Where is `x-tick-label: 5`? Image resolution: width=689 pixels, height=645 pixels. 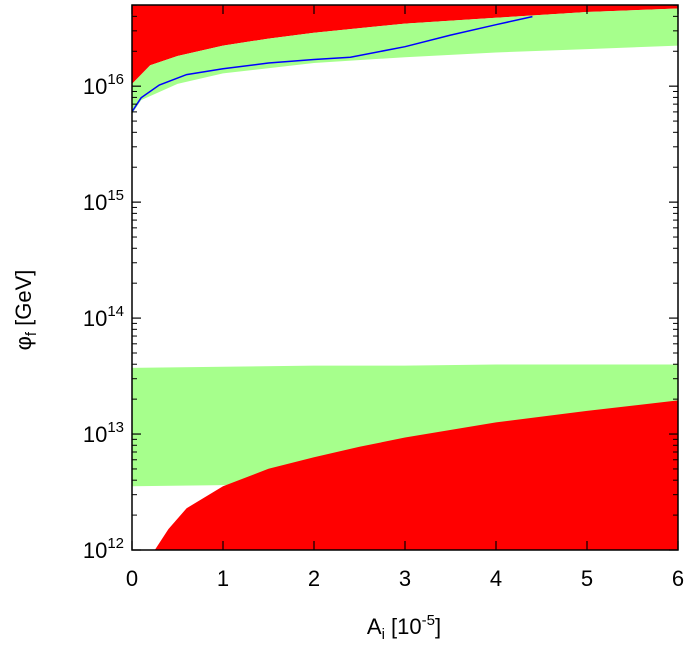 x-tick-label: 5 is located at coordinates (587, 578).